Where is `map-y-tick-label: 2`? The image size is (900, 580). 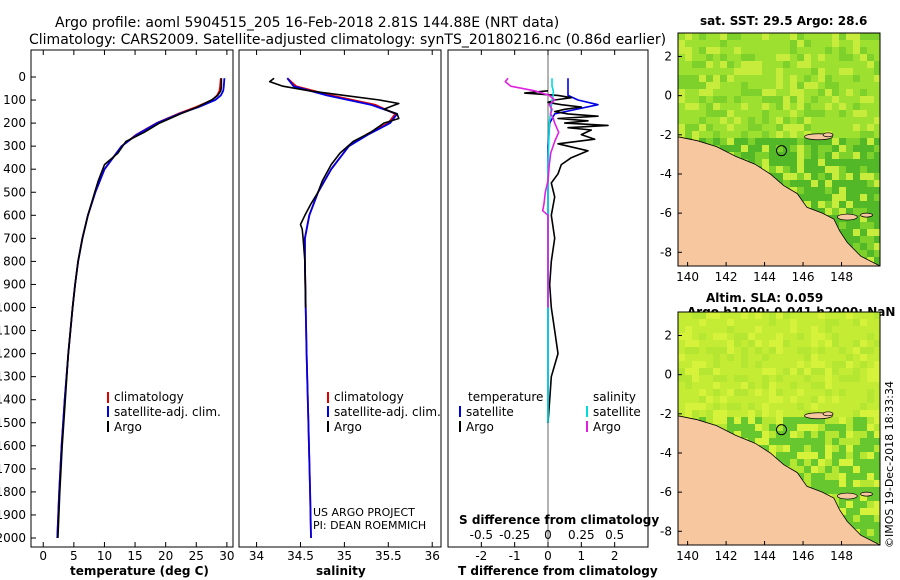
map-y-tick-label: 2 is located at coordinates (668, 56).